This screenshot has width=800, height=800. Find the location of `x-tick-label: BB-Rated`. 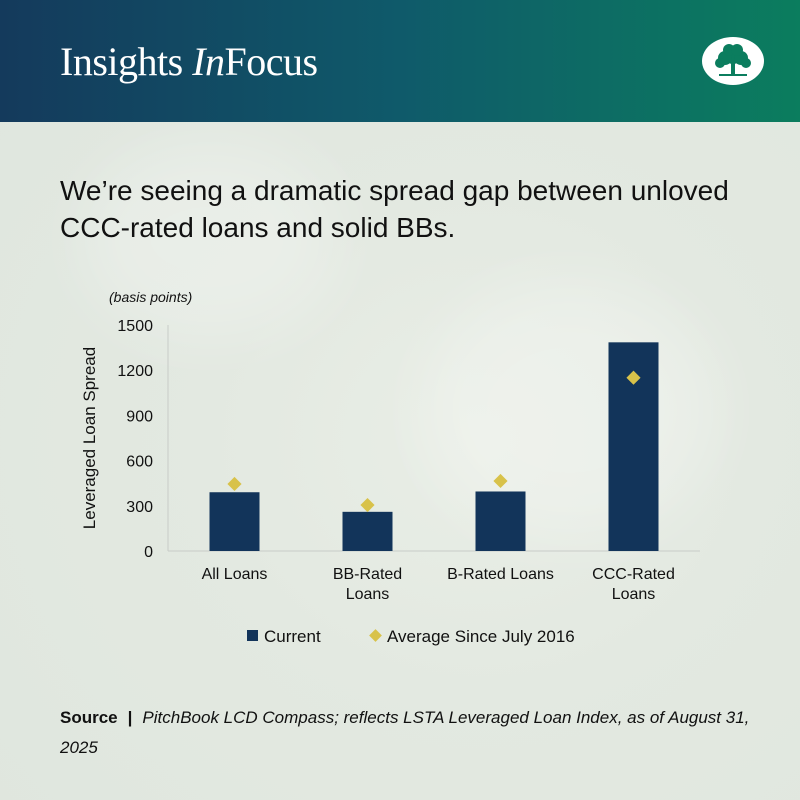

x-tick-label: BB-Rated is located at coordinates (367, 574).